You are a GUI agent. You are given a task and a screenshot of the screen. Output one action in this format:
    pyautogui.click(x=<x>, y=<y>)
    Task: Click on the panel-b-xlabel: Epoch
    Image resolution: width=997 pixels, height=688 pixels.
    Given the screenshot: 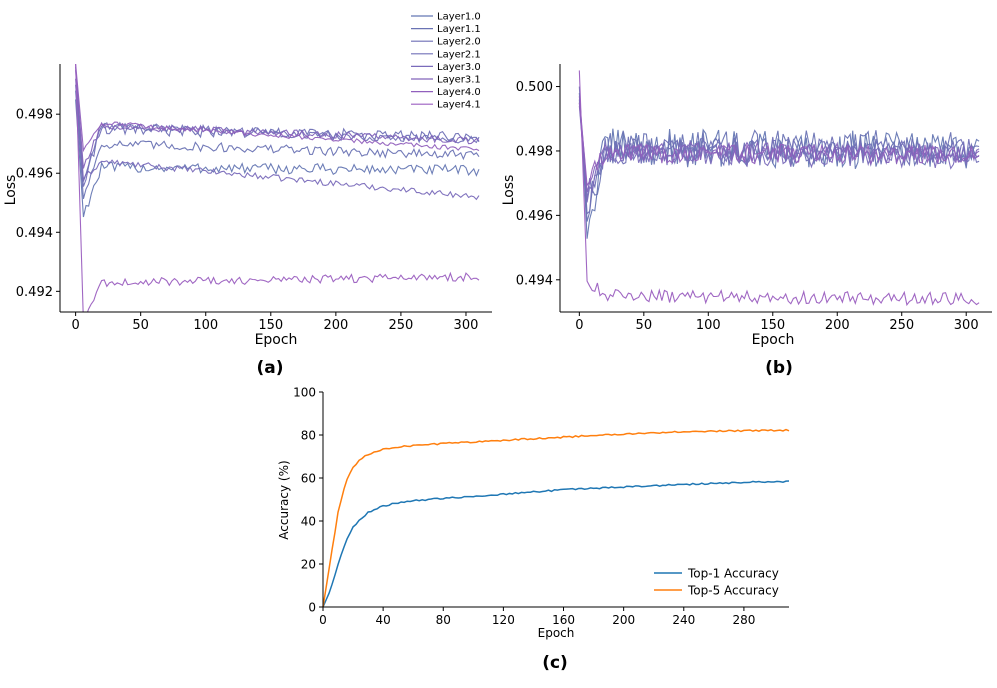 What is the action you would take?
    pyautogui.click(x=773, y=340)
    